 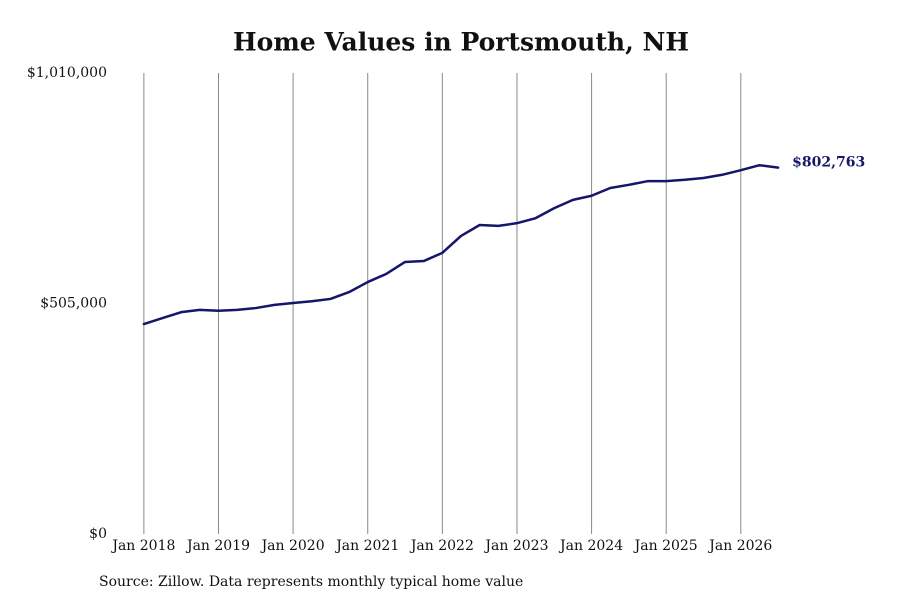 What do you see at coordinates (441, 546) in the screenshot?
I see `x-tick-label: Jan 2022` at bounding box center [441, 546].